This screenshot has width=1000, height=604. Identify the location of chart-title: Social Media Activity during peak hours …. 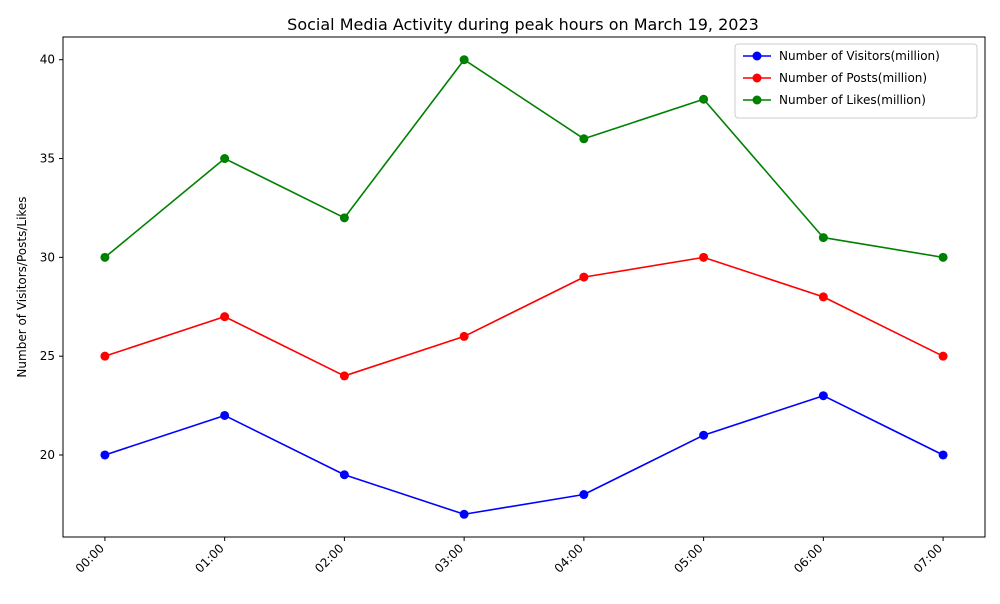
(523, 24).